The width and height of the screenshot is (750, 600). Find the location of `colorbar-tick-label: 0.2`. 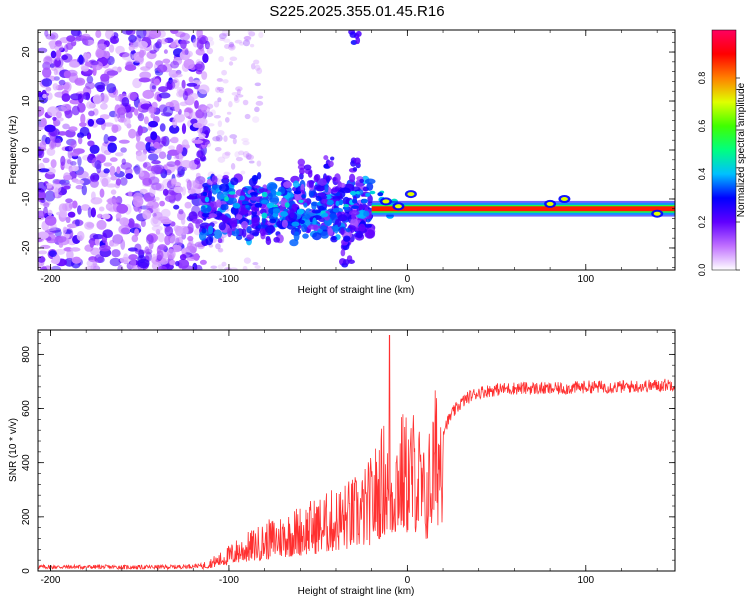

colorbar-tick-label: 0.2 is located at coordinates (702, 222).